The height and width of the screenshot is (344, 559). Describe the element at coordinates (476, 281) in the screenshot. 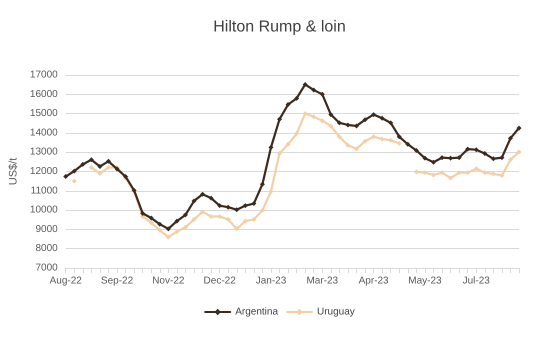

I see `x-tick-label: Jul-23` at that location.